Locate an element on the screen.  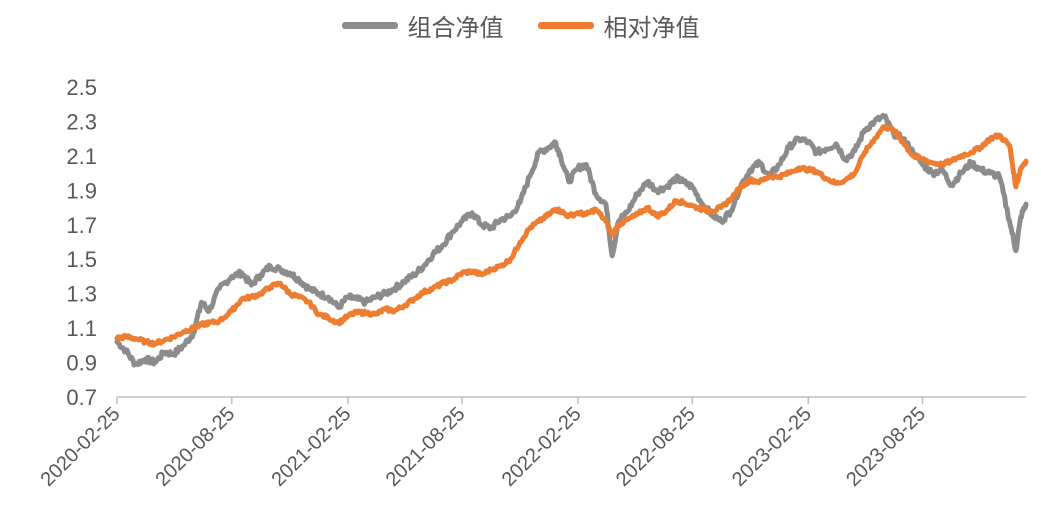
x-tick-label: 2021-02-25 is located at coordinates (312, 447).